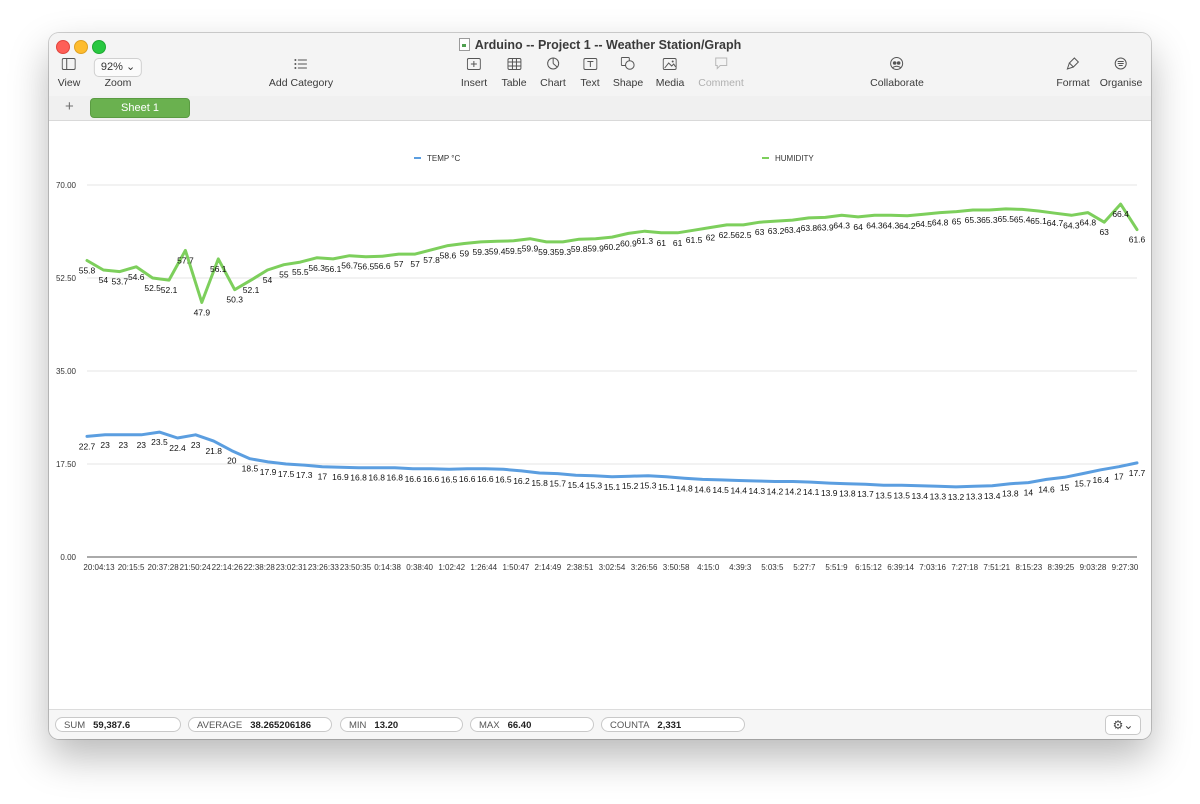 The height and width of the screenshot is (804, 1200). I want to click on organise-button: Organise, so click(1121, 73).